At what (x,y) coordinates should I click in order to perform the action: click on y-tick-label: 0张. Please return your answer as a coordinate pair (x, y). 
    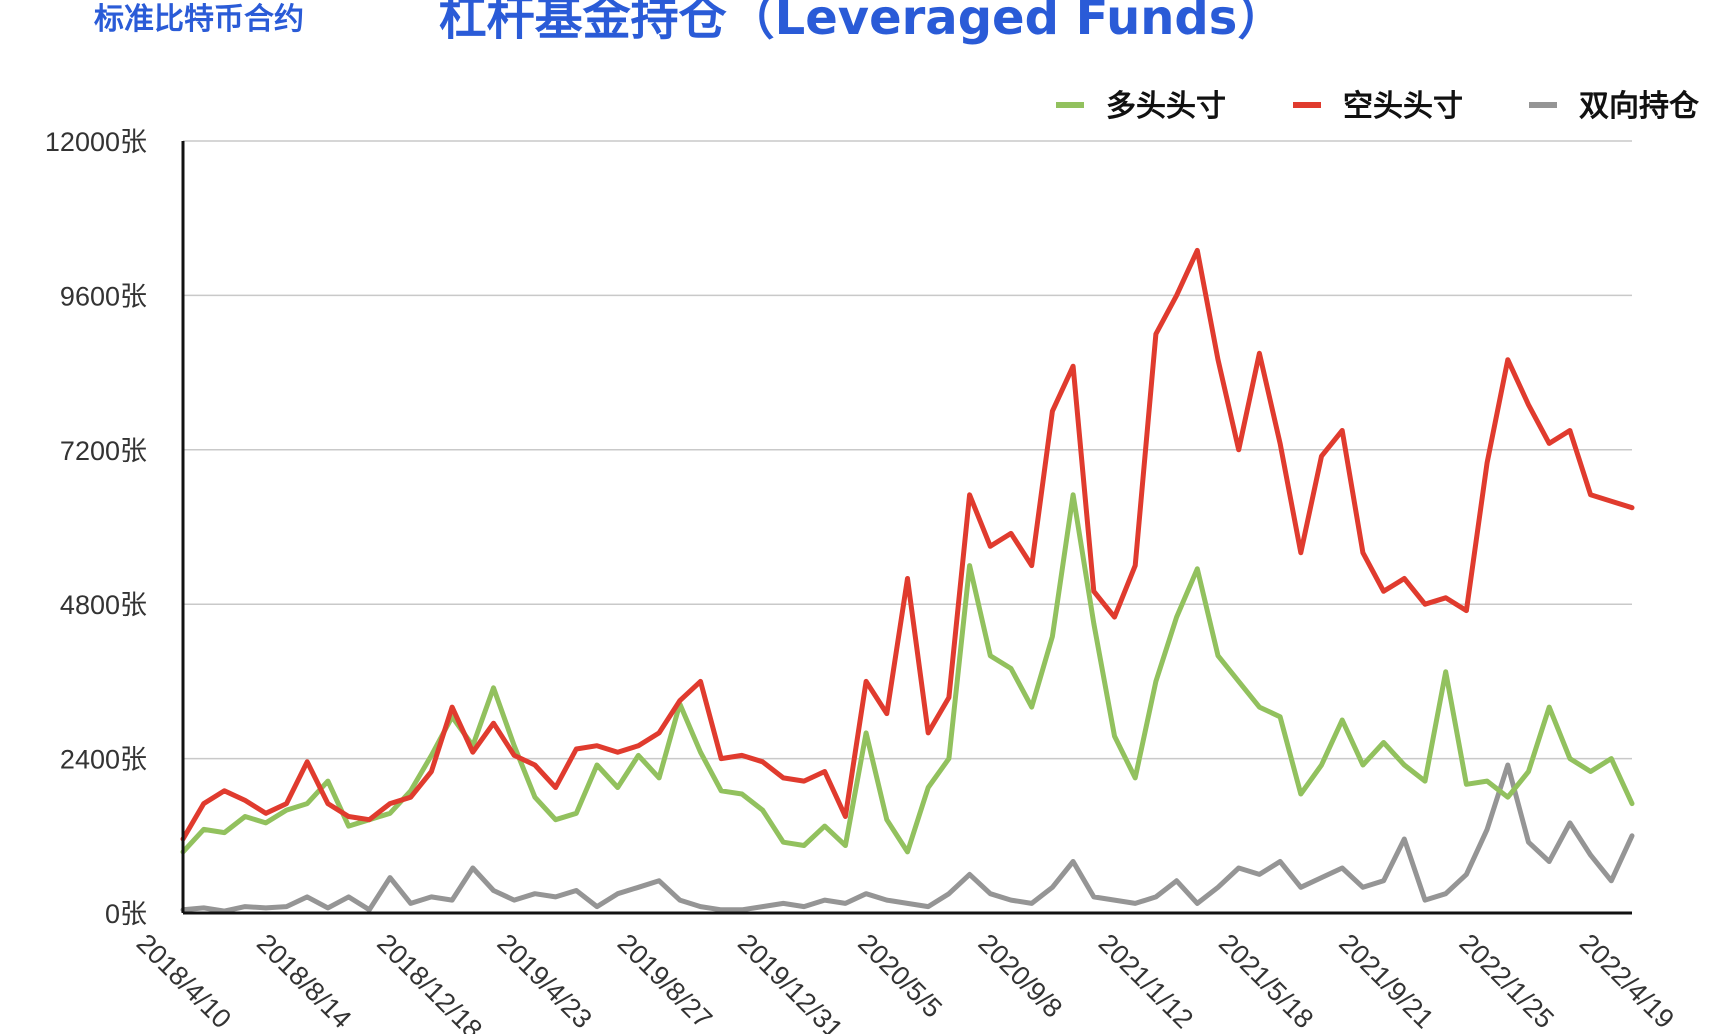
    Looking at the image, I should click on (126, 914).